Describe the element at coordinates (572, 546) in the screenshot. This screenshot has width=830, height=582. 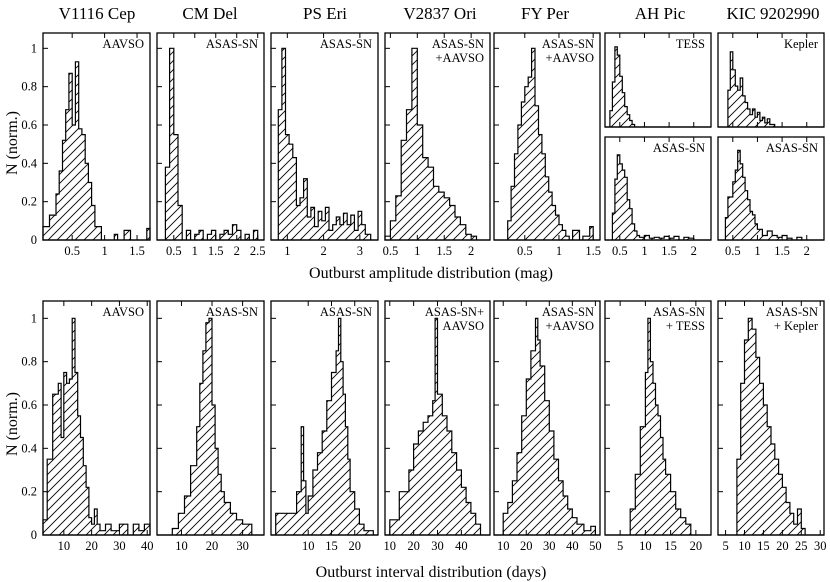
I see `fy-per-interval-xtick-label: 40` at that location.